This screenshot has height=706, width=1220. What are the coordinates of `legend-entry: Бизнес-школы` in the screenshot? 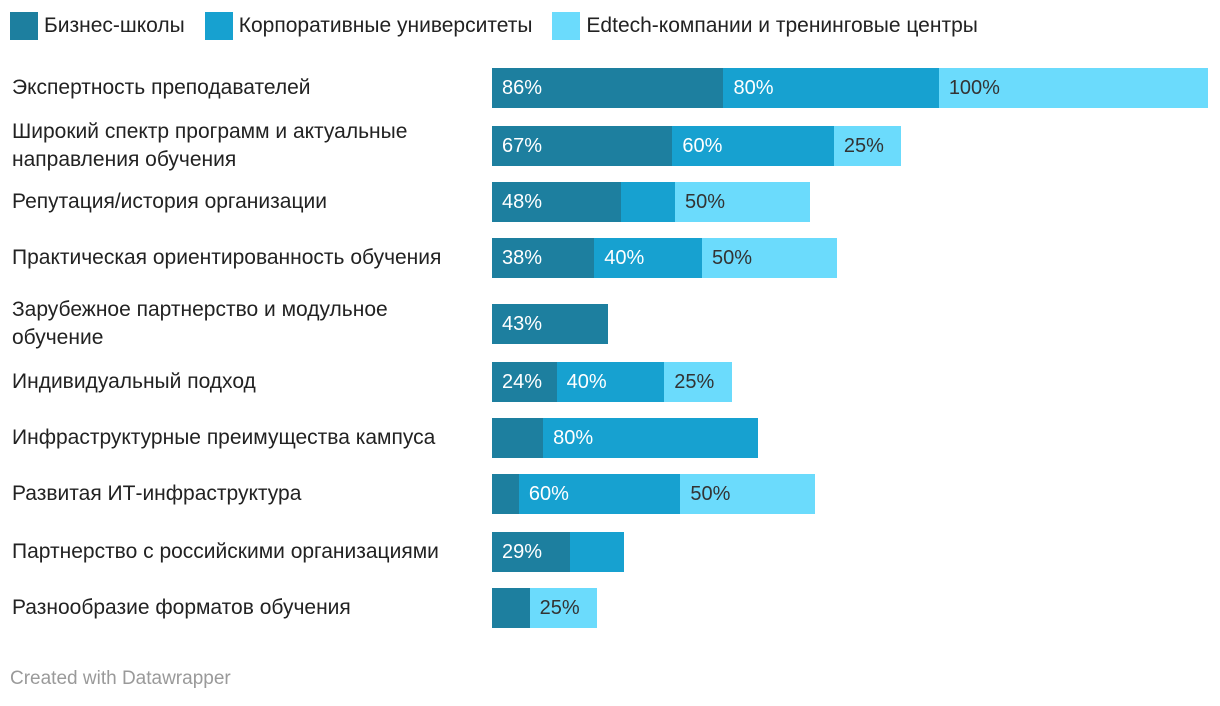 It's located at (97, 26).